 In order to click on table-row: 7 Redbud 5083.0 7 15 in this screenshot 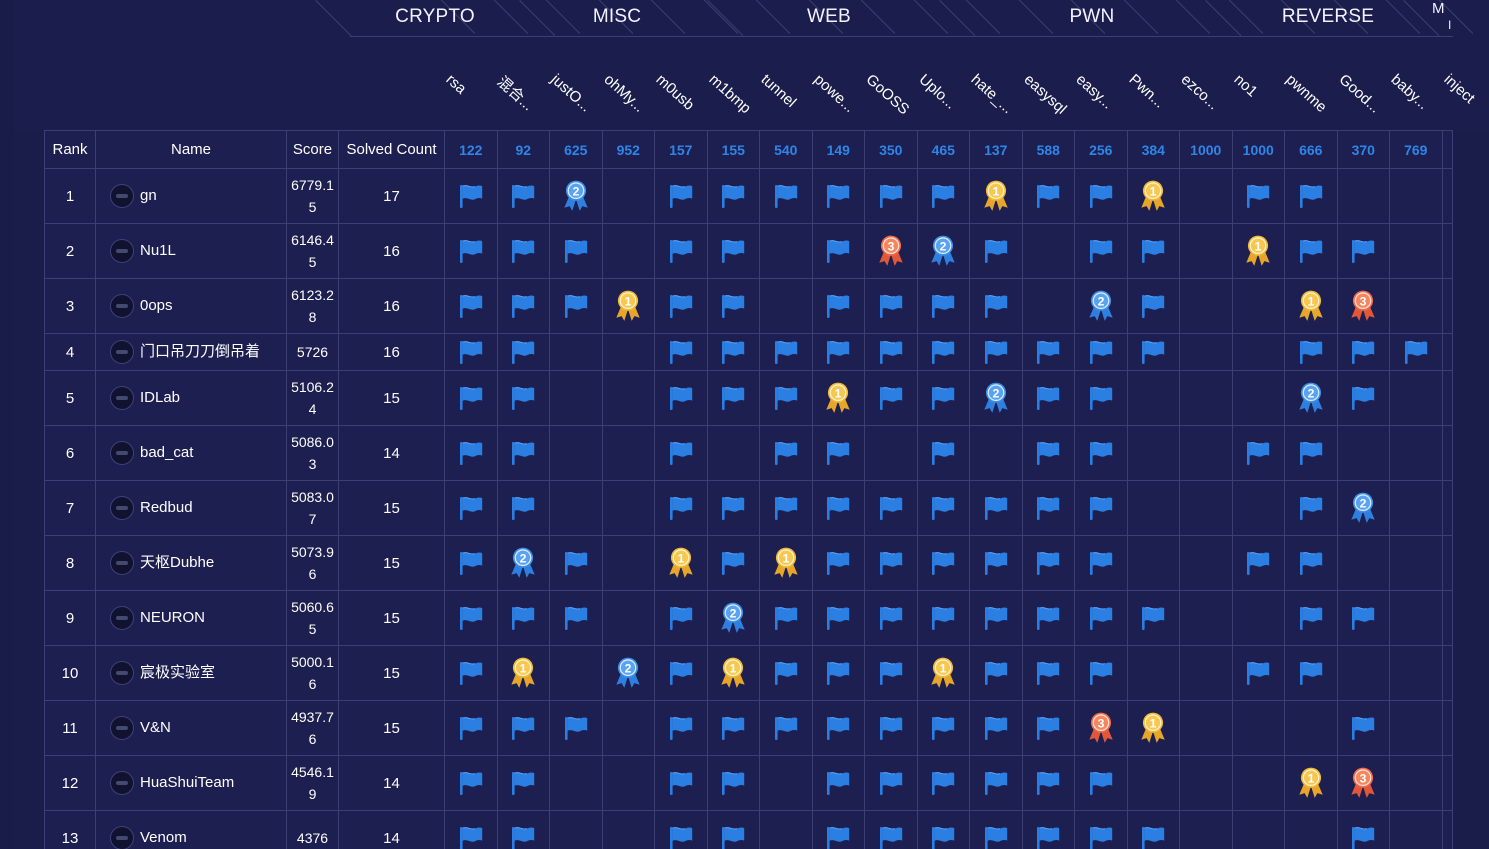, I will do `click(748, 508)`.